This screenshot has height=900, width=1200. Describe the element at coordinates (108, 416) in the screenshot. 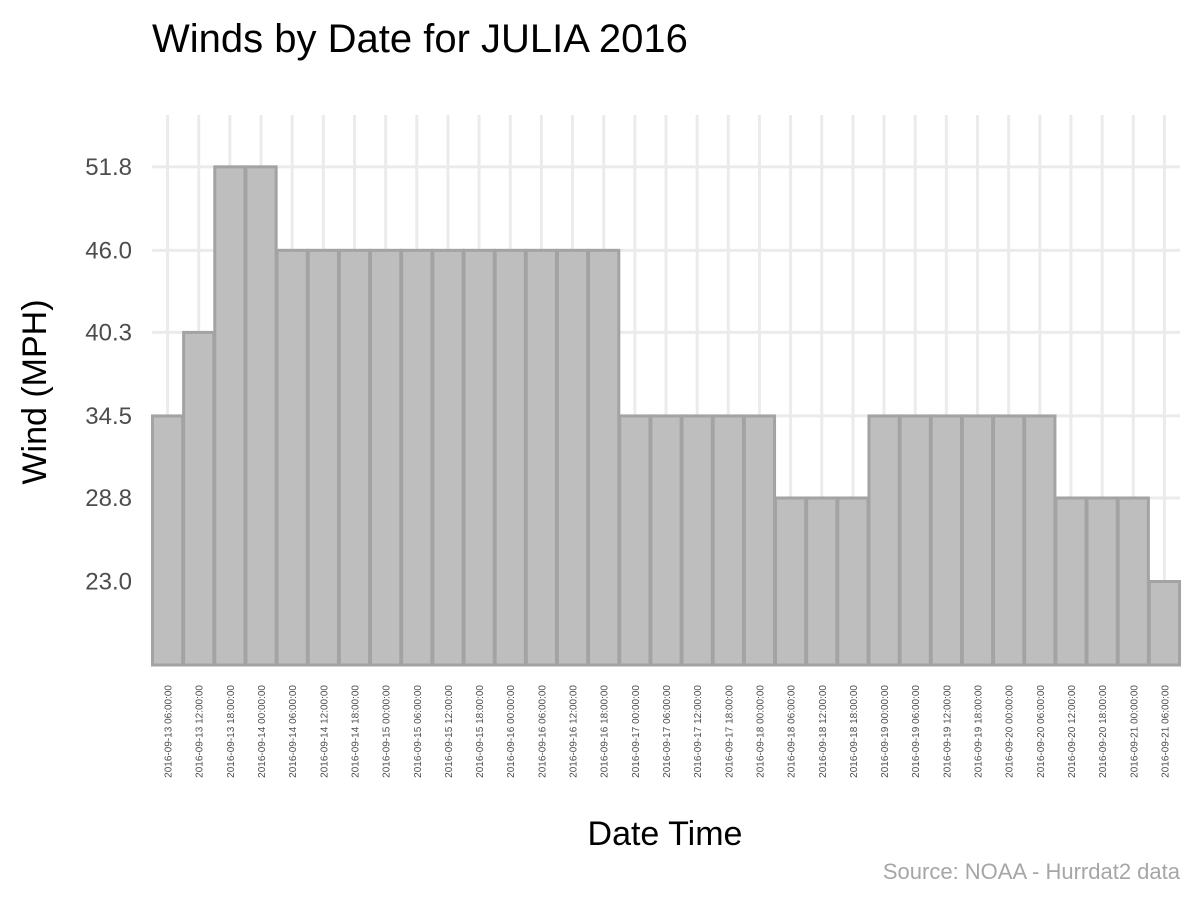

I see `y-tick-label: 34.5` at that location.